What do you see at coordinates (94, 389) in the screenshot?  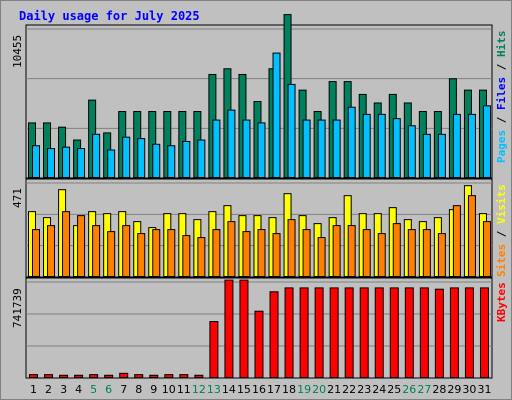 I see `day-label-5: 5` at bounding box center [94, 389].